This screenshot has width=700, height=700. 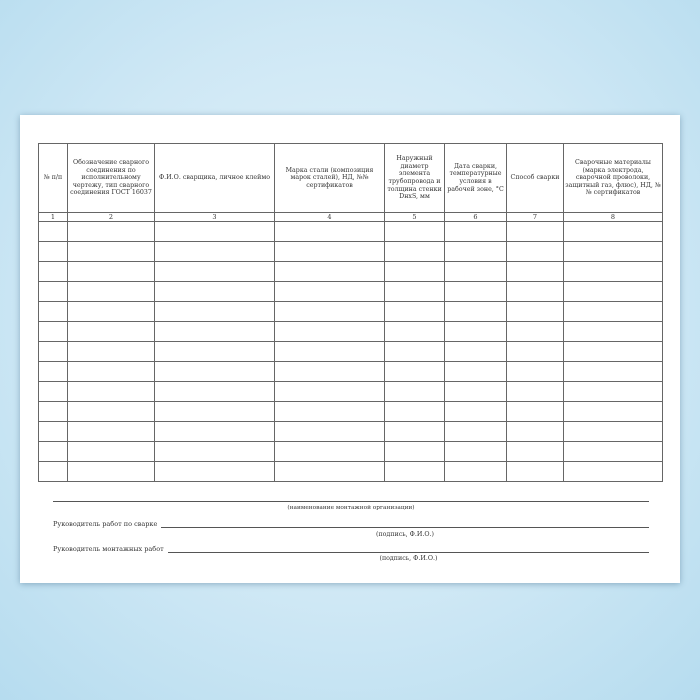 What do you see at coordinates (405, 527) in the screenshot?
I see `welding-lead-signature-line` at bounding box center [405, 527].